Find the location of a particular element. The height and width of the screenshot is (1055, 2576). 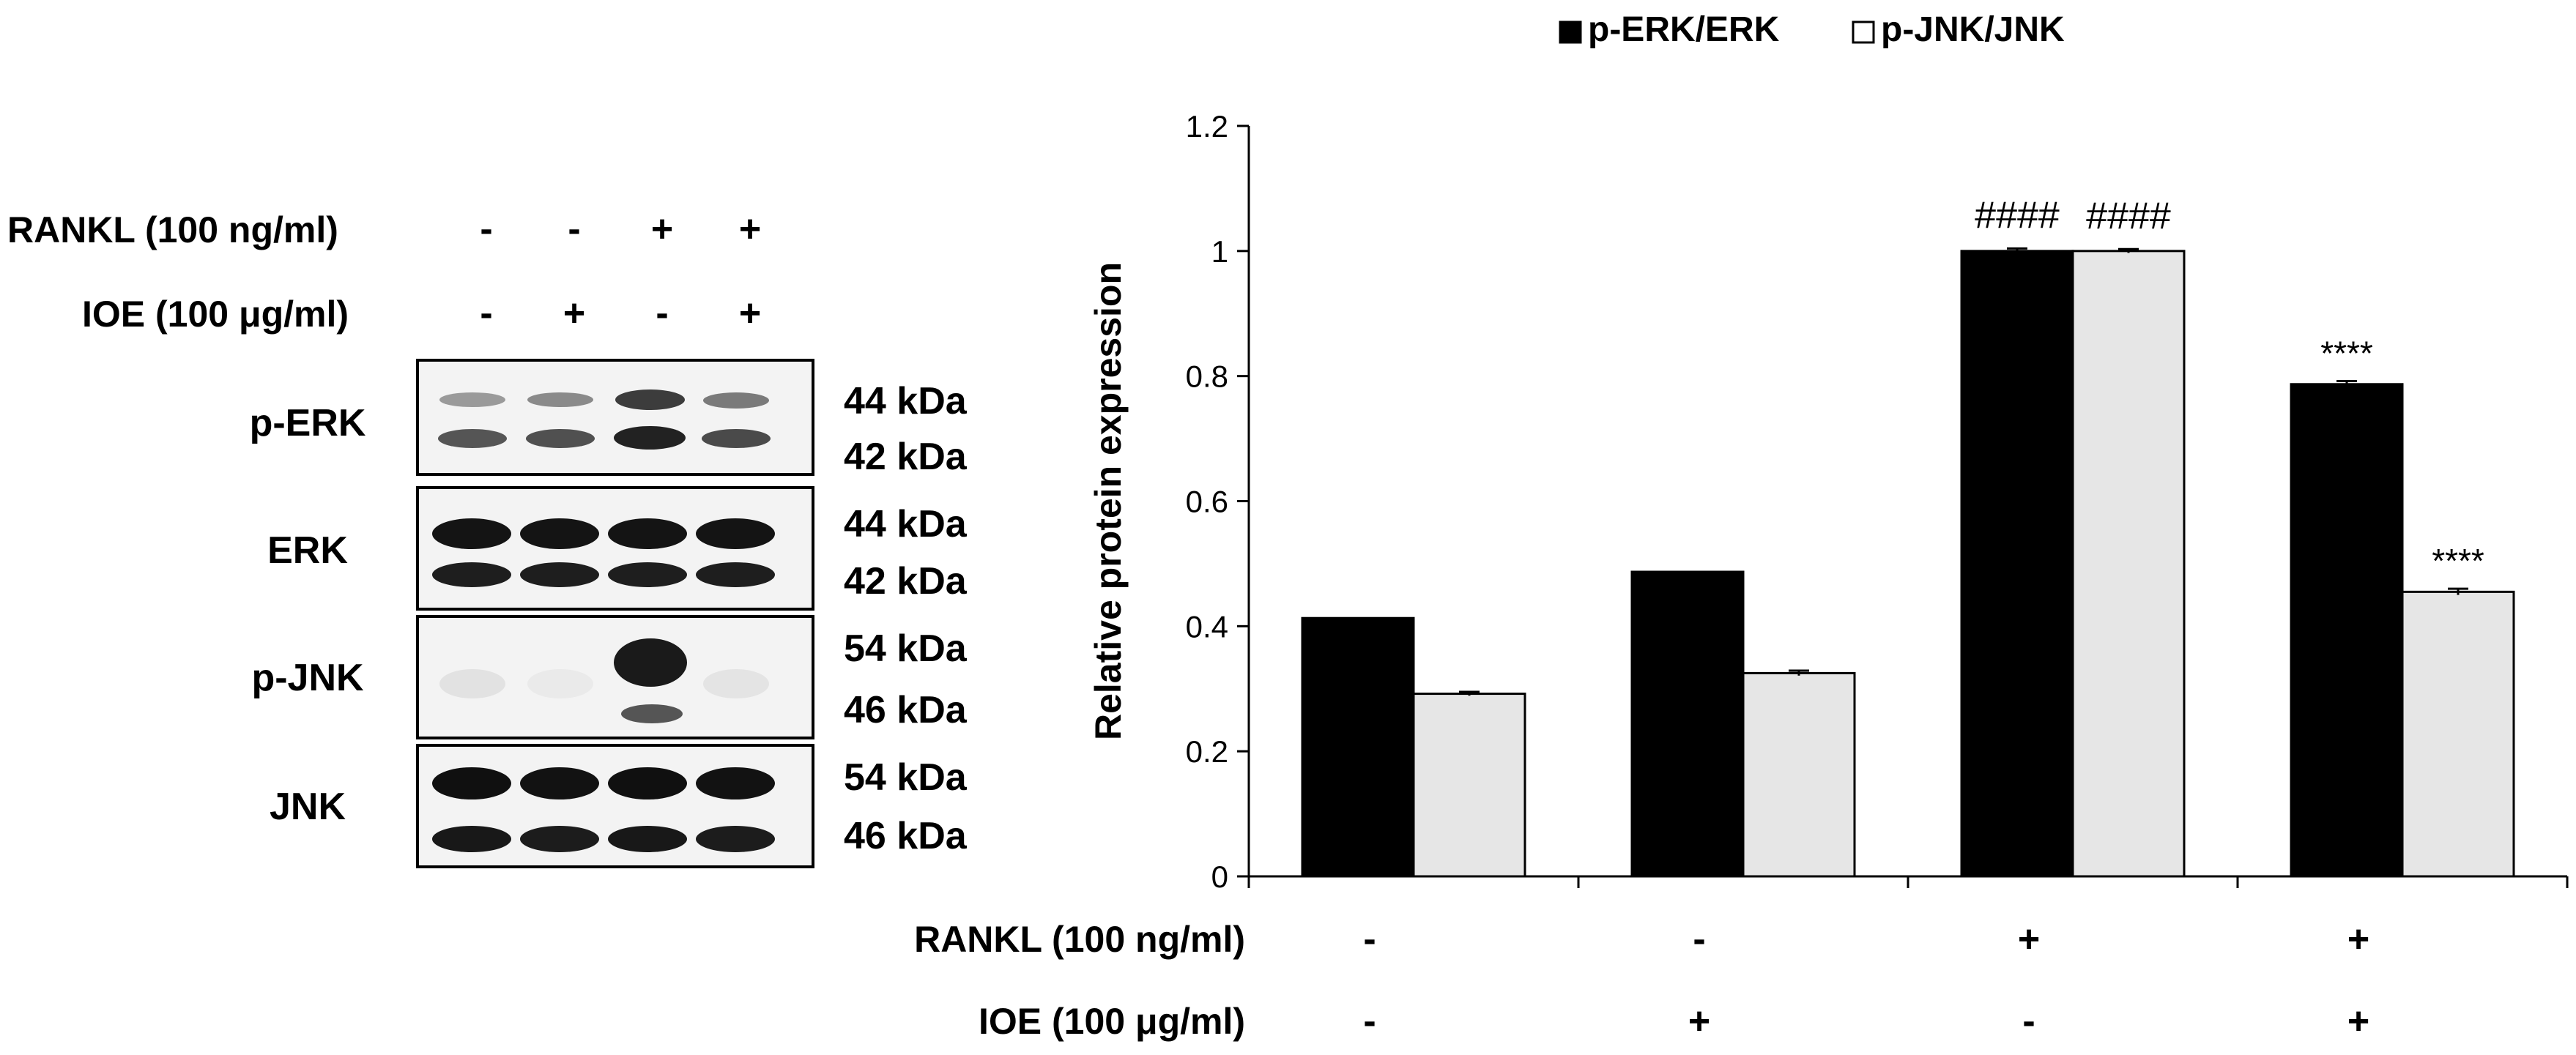

blot-ioe-sign-2: + is located at coordinates (574, 313).